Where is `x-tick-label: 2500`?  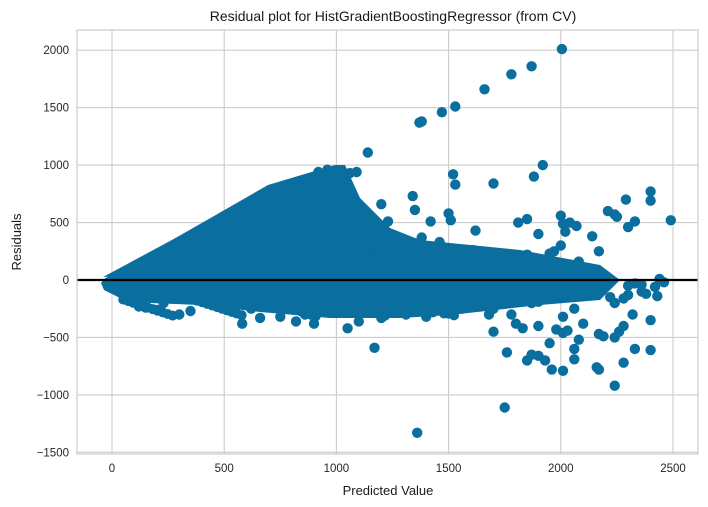 x-tick-label: 2500 is located at coordinates (673, 469).